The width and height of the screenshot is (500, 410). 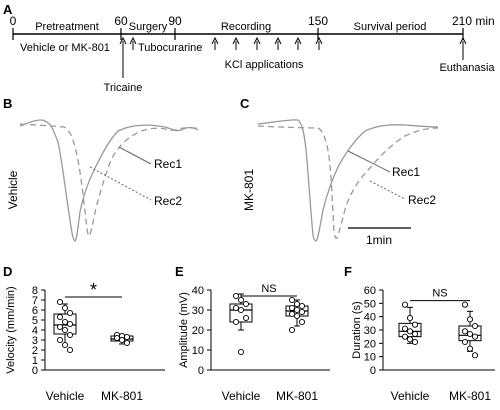 What do you see at coordinates (318, 21) in the screenshot?
I see `timeline-tick-label: 150` at bounding box center [318, 21].